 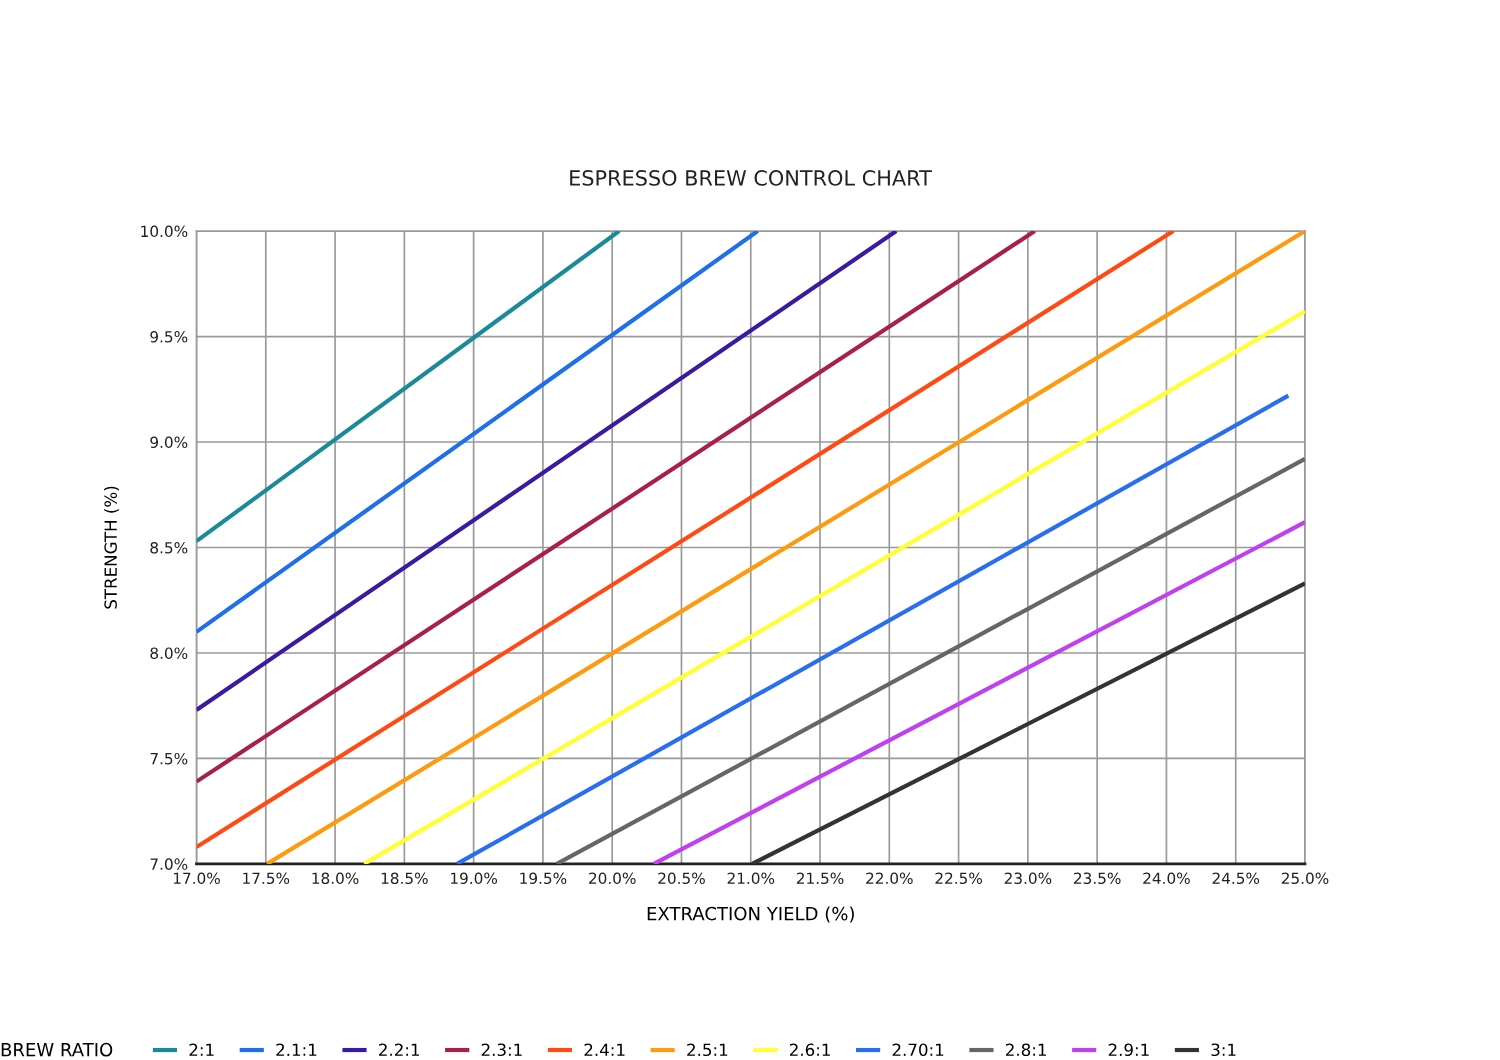 I want to click on legend-label: 2.9:1, so click(x=1128, y=1050).